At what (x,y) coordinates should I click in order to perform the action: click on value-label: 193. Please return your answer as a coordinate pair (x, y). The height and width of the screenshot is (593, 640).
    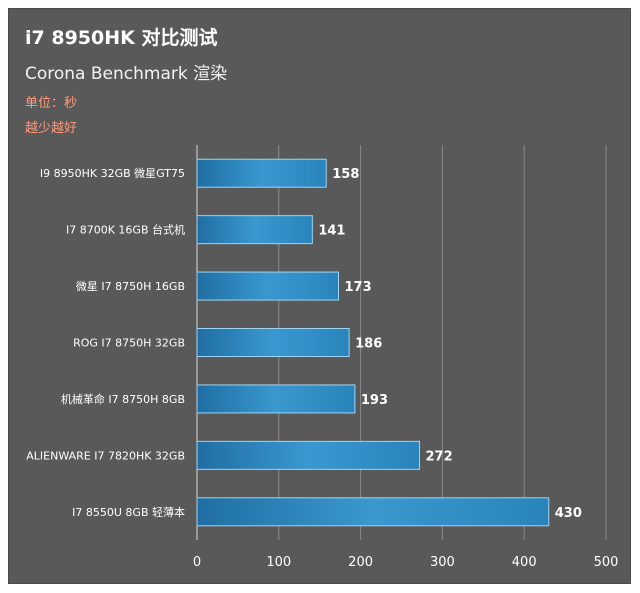
    Looking at the image, I should click on (374, 400).